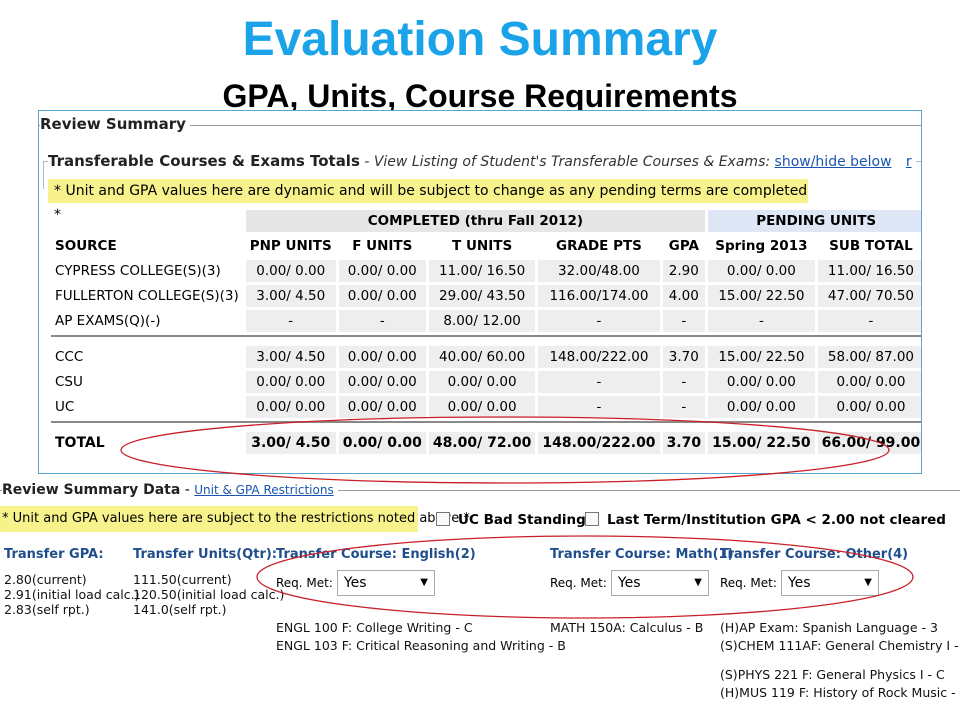 Image resolution: width=960 pixels, height=720 pixels. Describe the element at coordinates (629, 583) in the screenshot. I see `selected-value: Yes` at that location.